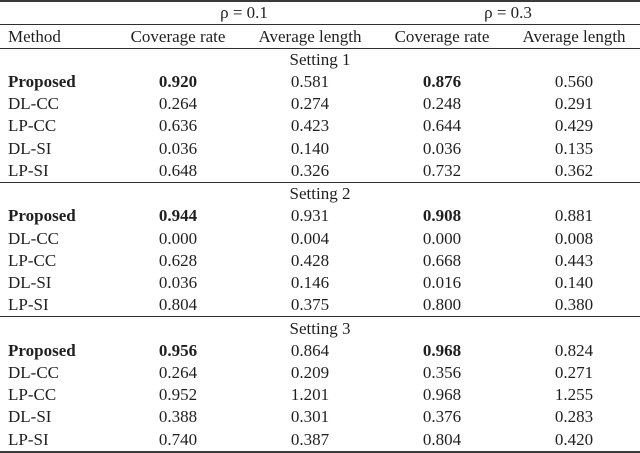  I want to click on value-cell: 0.301, so click(310, 417).